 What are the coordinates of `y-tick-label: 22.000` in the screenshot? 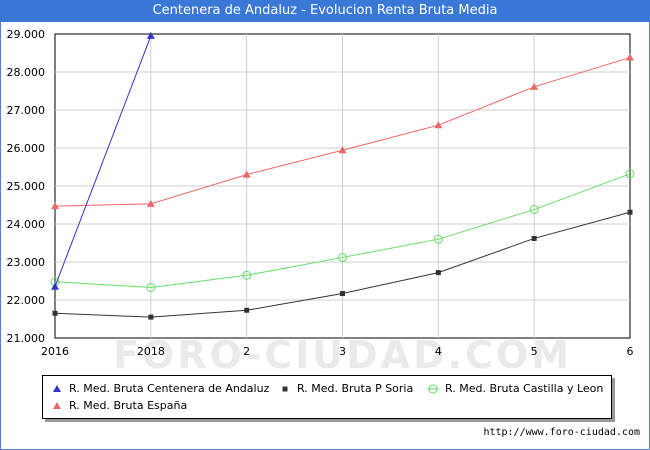 It's located at (26, 300).